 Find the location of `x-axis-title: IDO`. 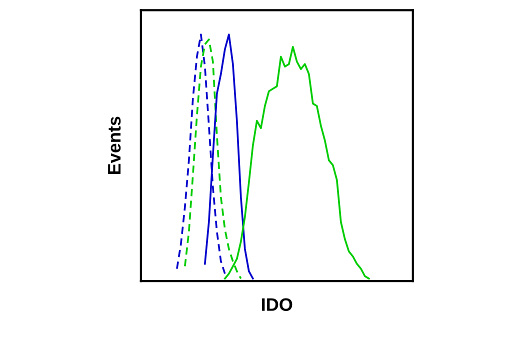

x-axis-title: IDO is located at coordinates (277, 304).